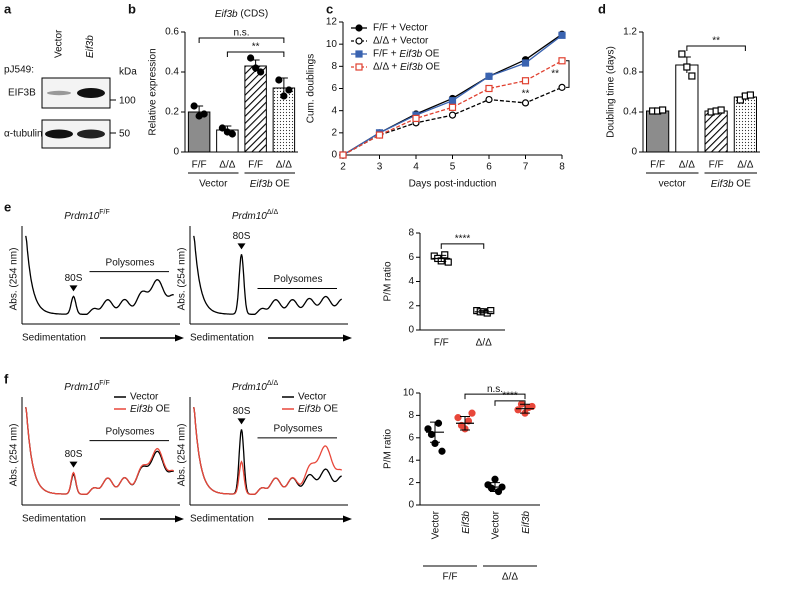 The height and width of the screenshot is (593, 791). Describe the element at coordinates (401, 41) in the screenshot. I see `legend-label: Δ/Δ + Vector` at that location.